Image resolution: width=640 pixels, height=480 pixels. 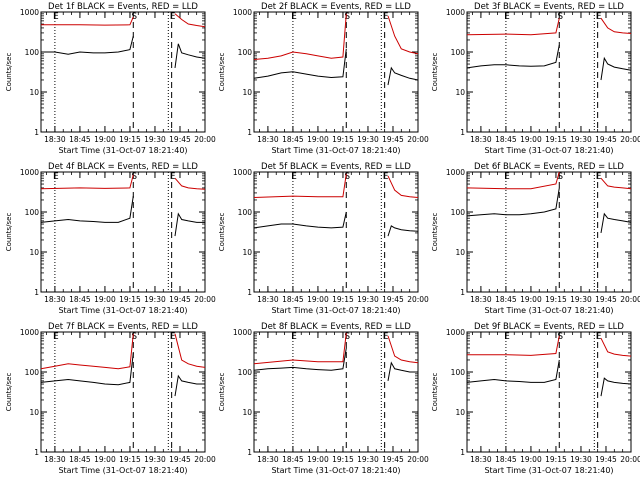 I want to click on chart-title: Det 6f BLACK = Events, RED = LLD, so click(x=549, y=167).